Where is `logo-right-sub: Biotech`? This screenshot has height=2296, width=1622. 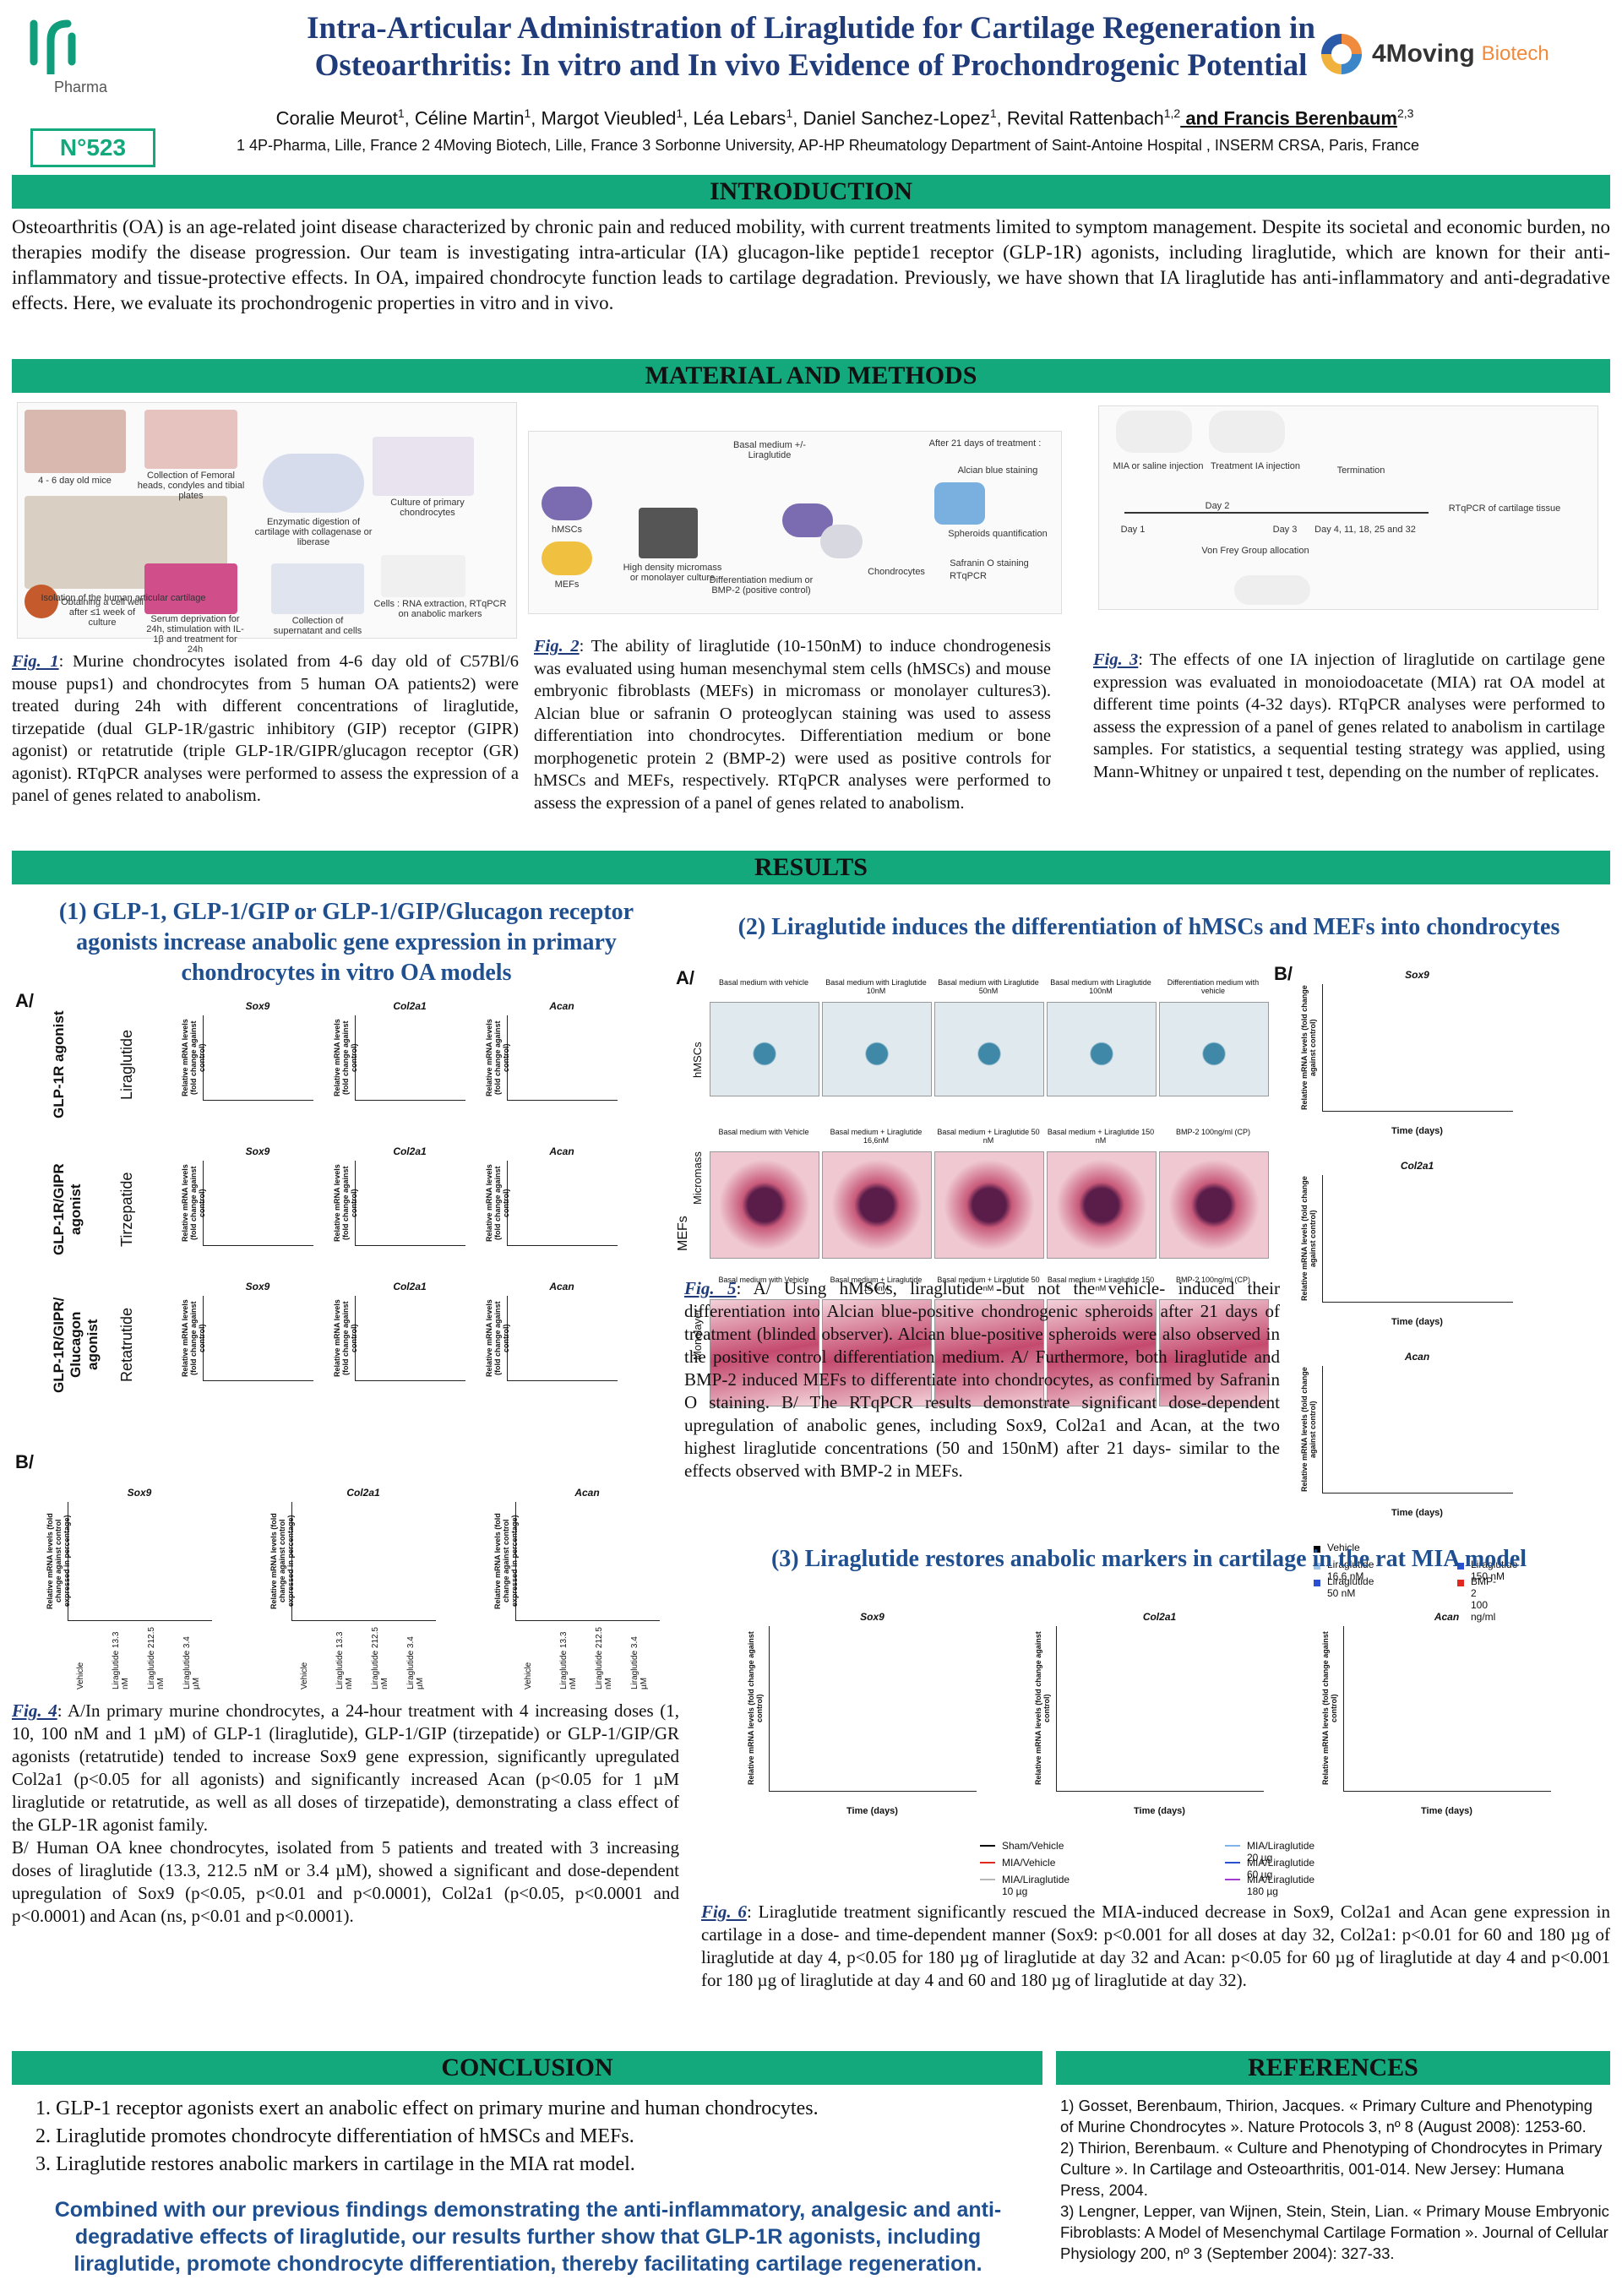
logo-right-sub: Biotech is located at coordinates (1515, 53).